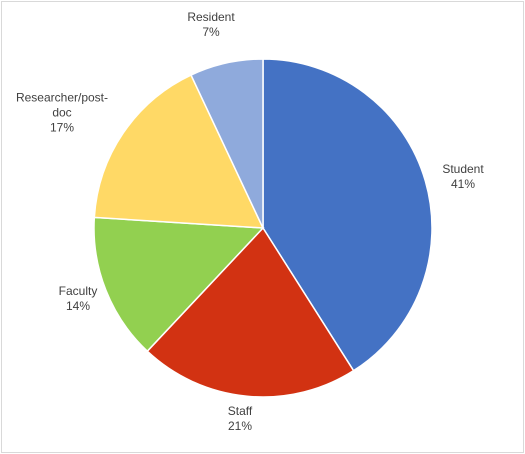  Describe the element at coordinates (240, 426) in the screenshot. I see `value-label: 21%` at that location.